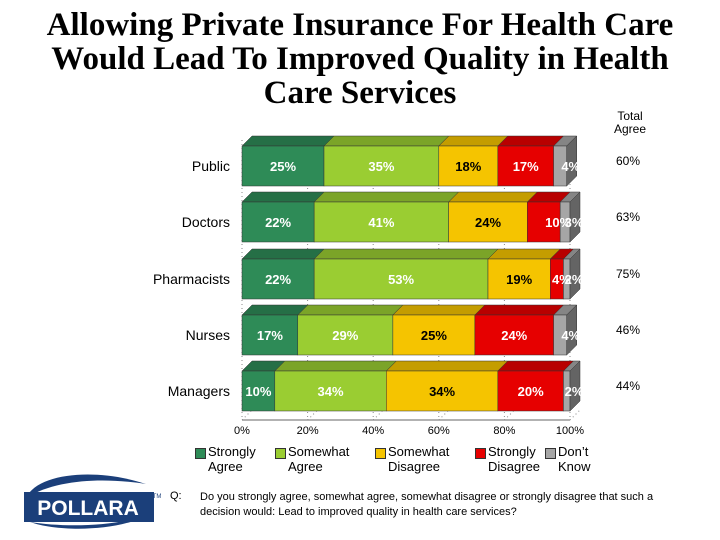 The width and height of the screenshot is (720, 540). I want to click on x-tick-label: 100%, so click(570, 431).